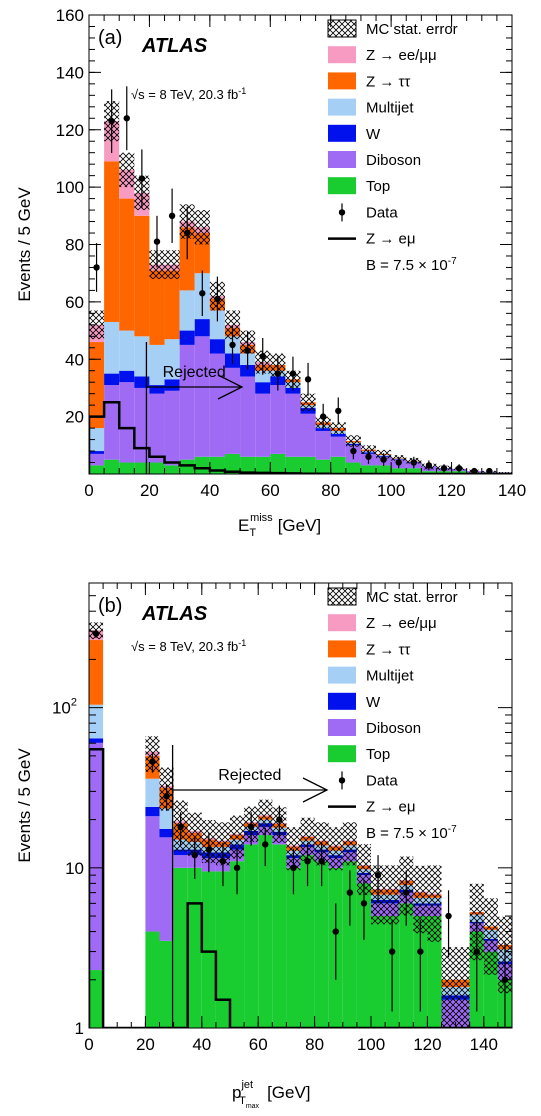 The height and width of the screenshot is (1116, 541). I want to click on legend-entry: B = 7.5 × 10-7, so click(411, 265).